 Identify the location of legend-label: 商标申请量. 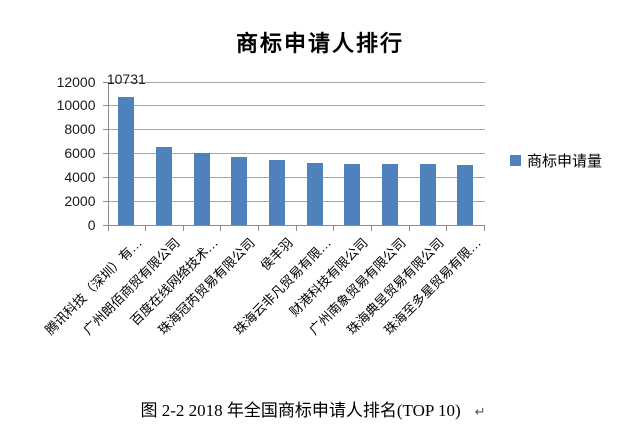
(565, 162).